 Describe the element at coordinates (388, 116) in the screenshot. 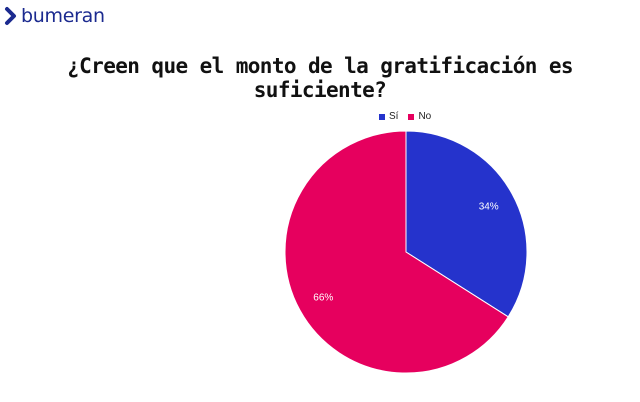

I see `legend-item-si: Sí` at that location.